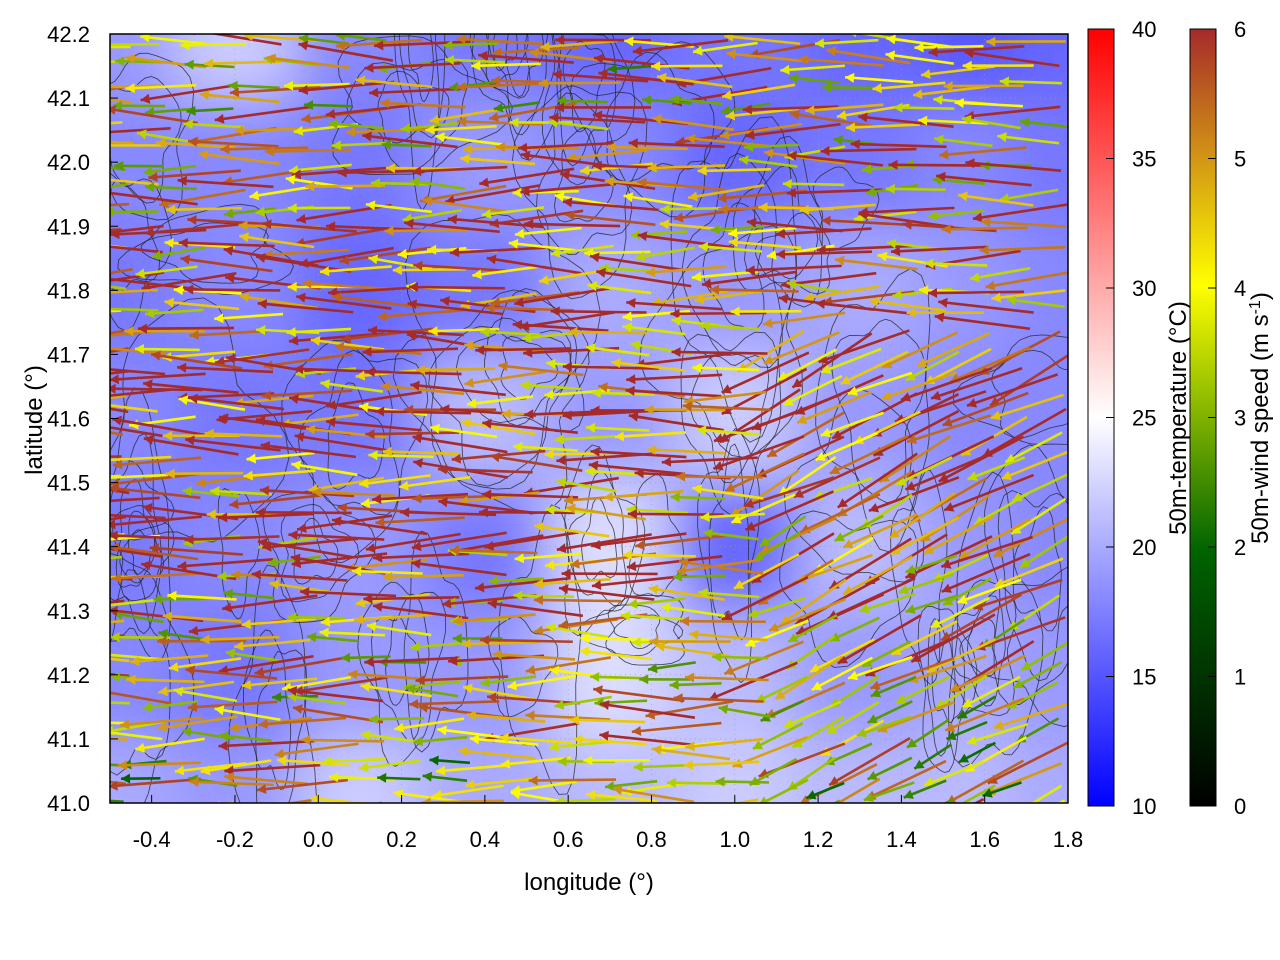 Image resolution: width=1280 pixels, height=960 pixels. What do you see at coordinates (68, 226) in the screenshot?
I see `y-tick-label: 41.9` at bounding box center [68, 226].